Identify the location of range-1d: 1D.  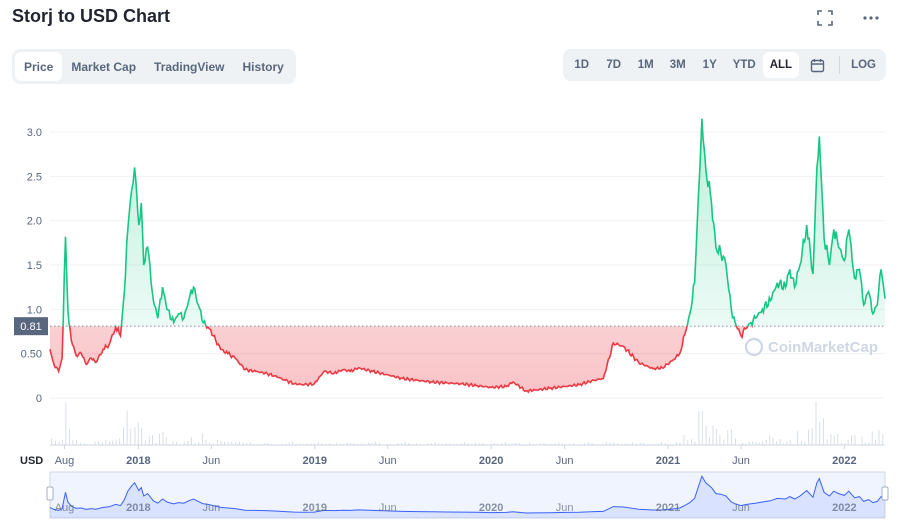
(582, 65).